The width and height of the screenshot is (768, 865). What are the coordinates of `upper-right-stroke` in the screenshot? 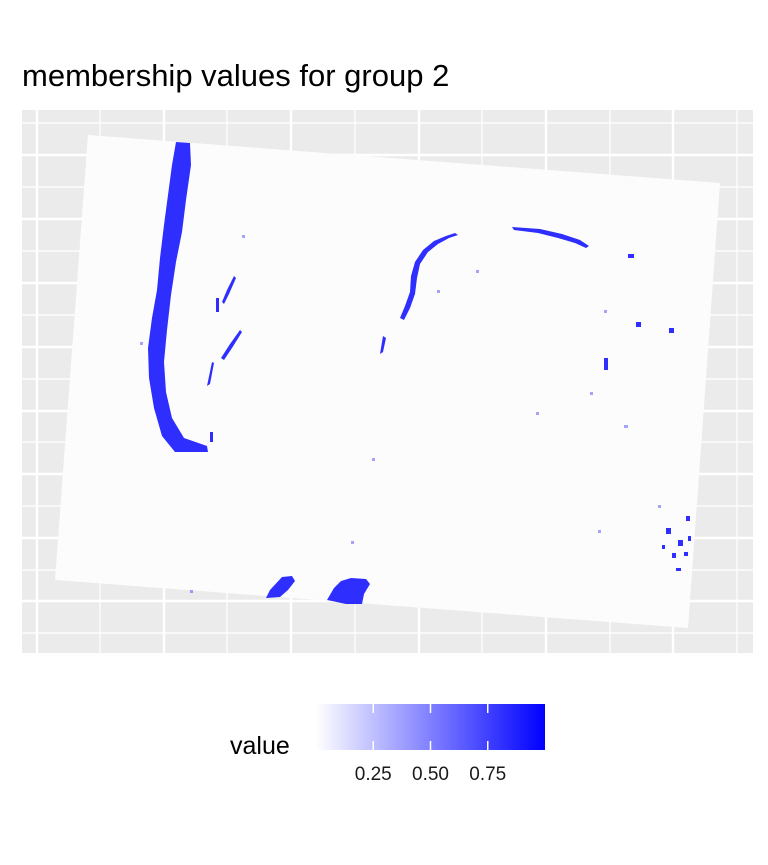 It's located at (550, 237).